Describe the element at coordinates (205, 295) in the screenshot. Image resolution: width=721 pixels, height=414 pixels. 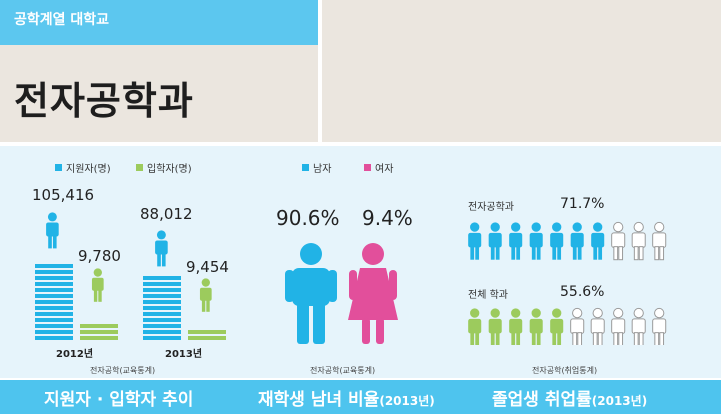
I see `person-admitted-2013-icon` at that location.